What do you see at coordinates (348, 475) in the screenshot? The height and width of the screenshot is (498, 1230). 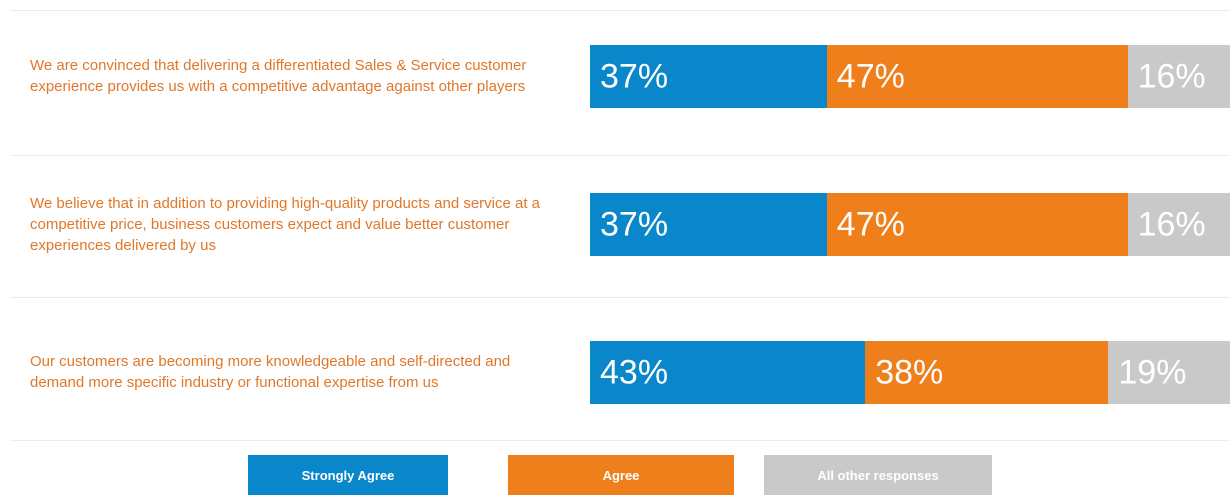 I see `legend-item: Strongly Agree` at bounding box center [348, 475].